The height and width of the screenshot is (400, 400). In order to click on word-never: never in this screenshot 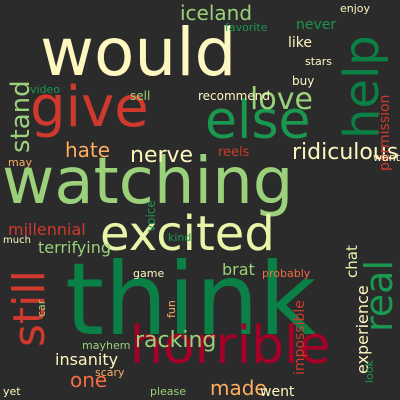, I will do `click(316, 25)`.